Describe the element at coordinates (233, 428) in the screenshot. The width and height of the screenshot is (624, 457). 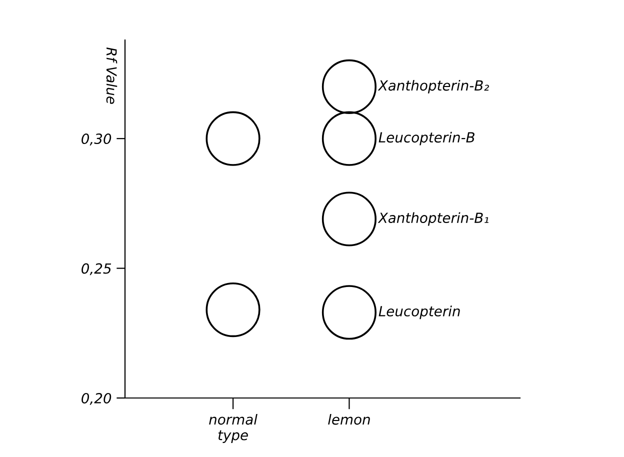
I see `x-tick-label: normal type` at that location.